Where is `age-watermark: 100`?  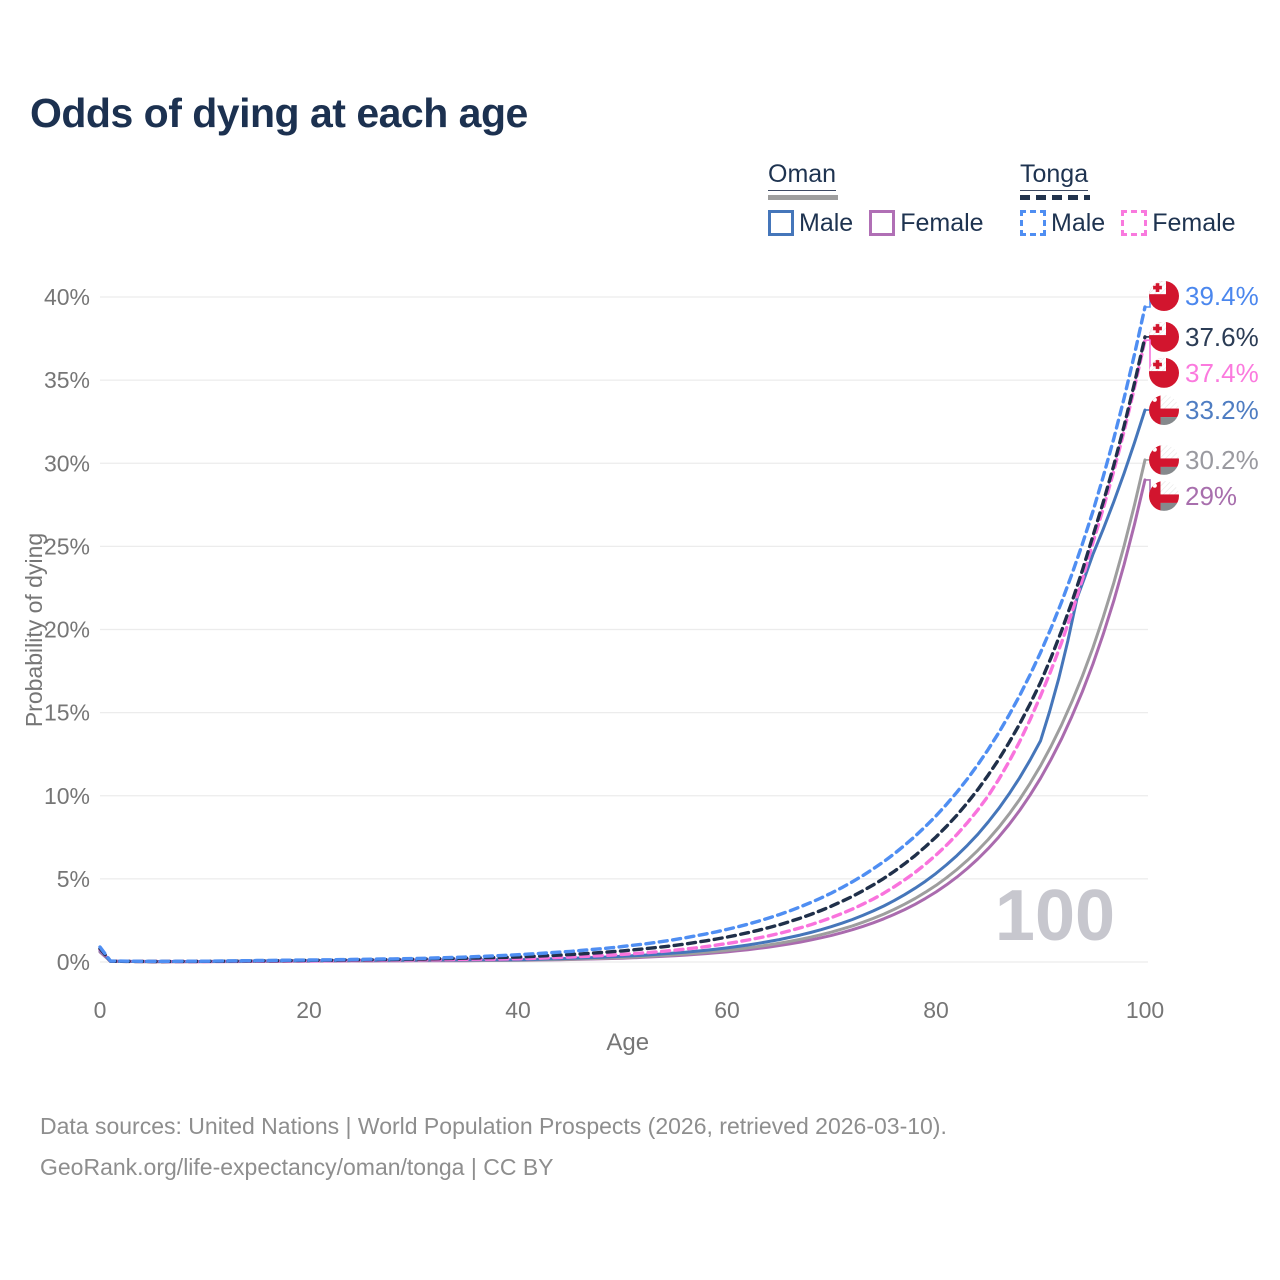
age-watermark: 100 is located at coordinates (1055, 916).